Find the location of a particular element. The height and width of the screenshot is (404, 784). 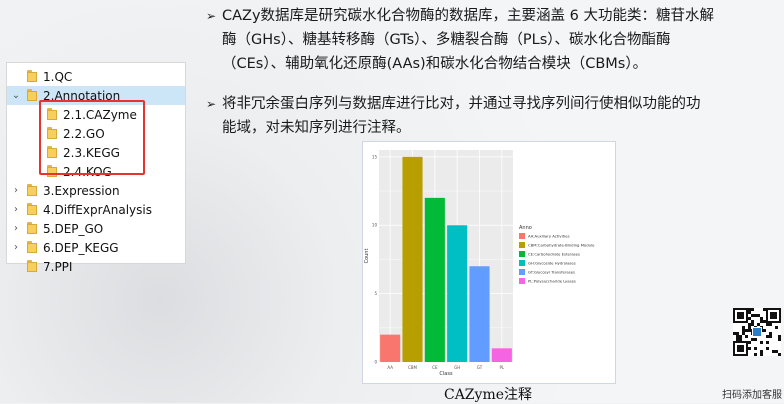

tree-item: 2.1.CAZyme is located at coordinates (96, 114).